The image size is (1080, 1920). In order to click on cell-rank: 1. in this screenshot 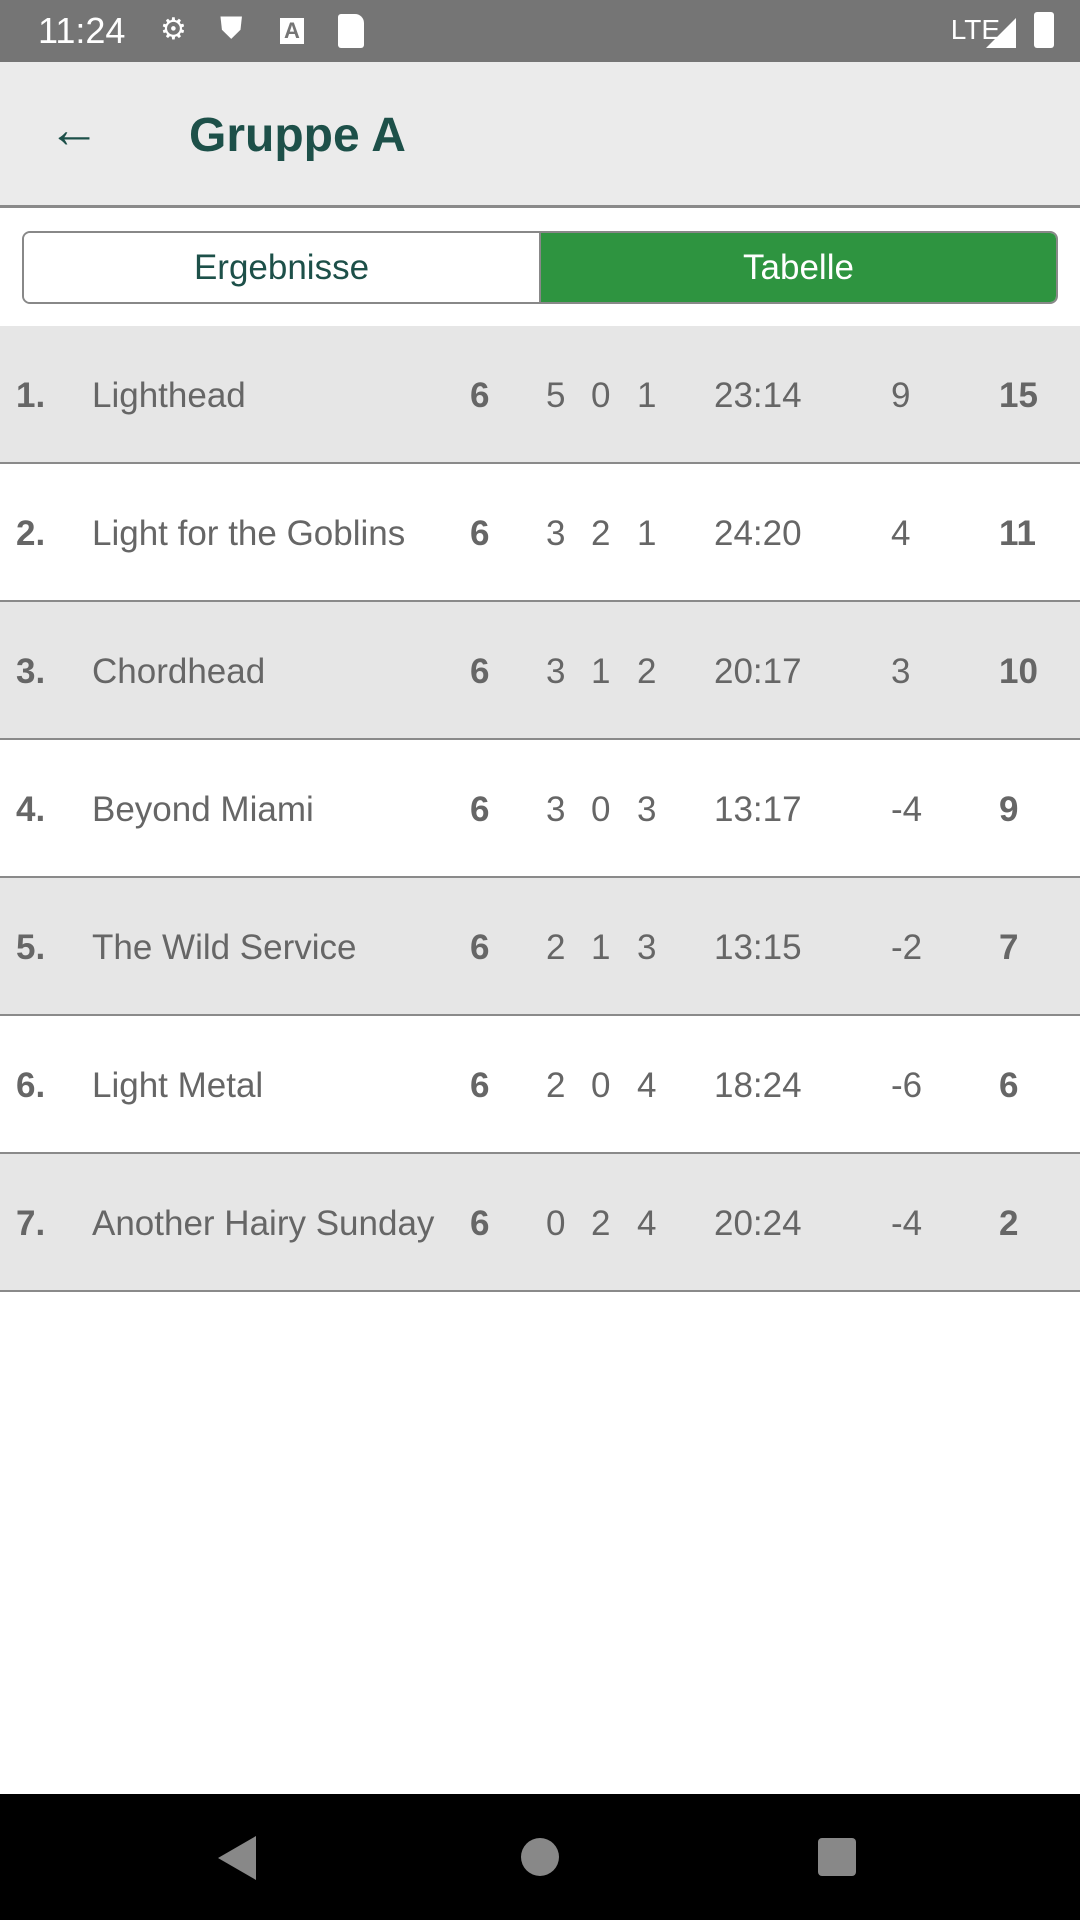, I will do `click(31, 395)`.